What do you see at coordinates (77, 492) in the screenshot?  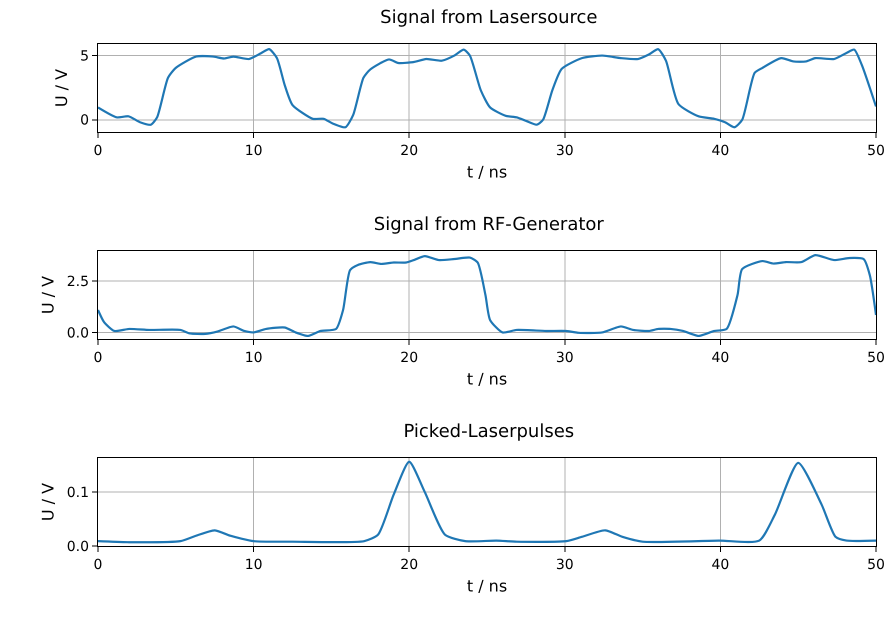 I see `y-tick-label: 0.1` at bounding box center [77, 492].